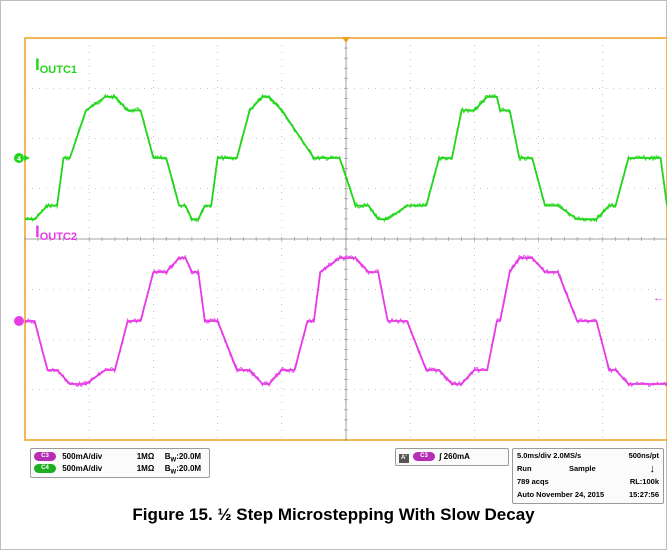 The image size is (667, 550). I want to click on acq-mode: Sample, so click(582, 468).